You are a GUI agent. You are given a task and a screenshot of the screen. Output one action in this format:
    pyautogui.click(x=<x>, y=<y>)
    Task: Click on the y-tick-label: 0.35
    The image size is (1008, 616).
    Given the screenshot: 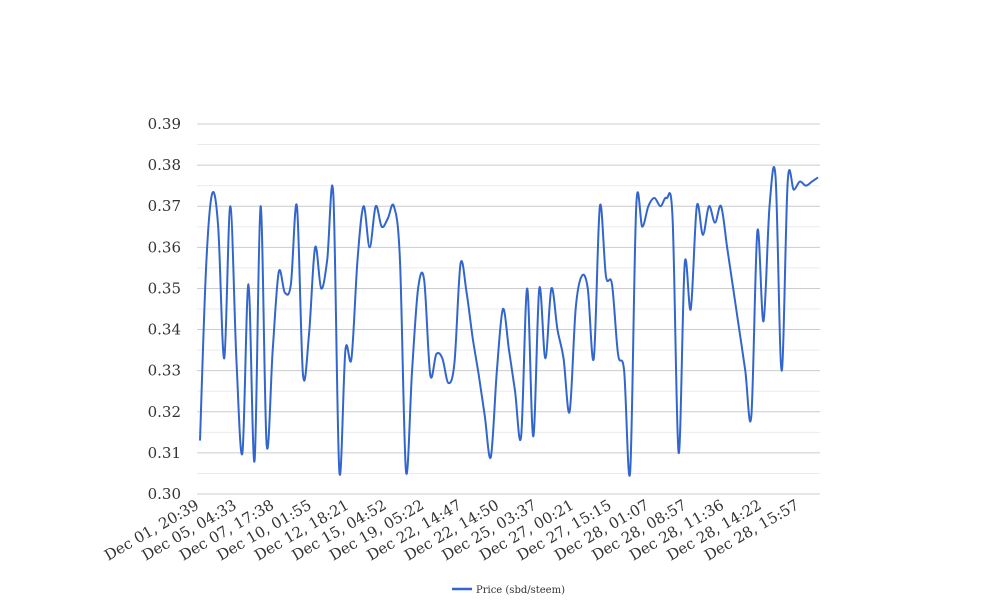 What is the action you would take?
    pyautogui.click(x=164, y=288)
    